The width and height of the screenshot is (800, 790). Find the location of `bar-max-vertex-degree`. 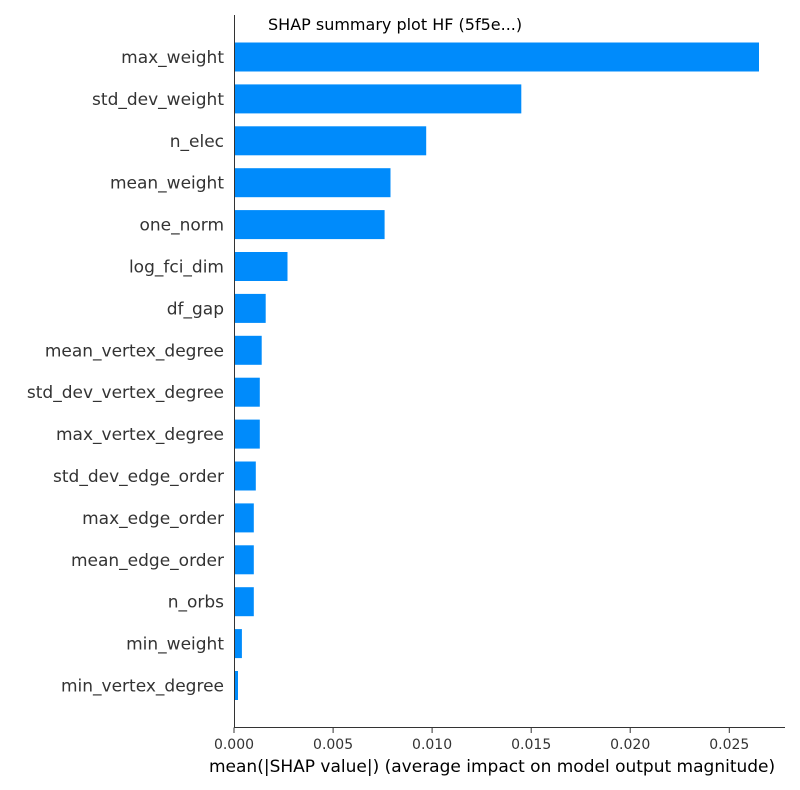

bar-max-vertex-degree is located at coordinates (247, 434).